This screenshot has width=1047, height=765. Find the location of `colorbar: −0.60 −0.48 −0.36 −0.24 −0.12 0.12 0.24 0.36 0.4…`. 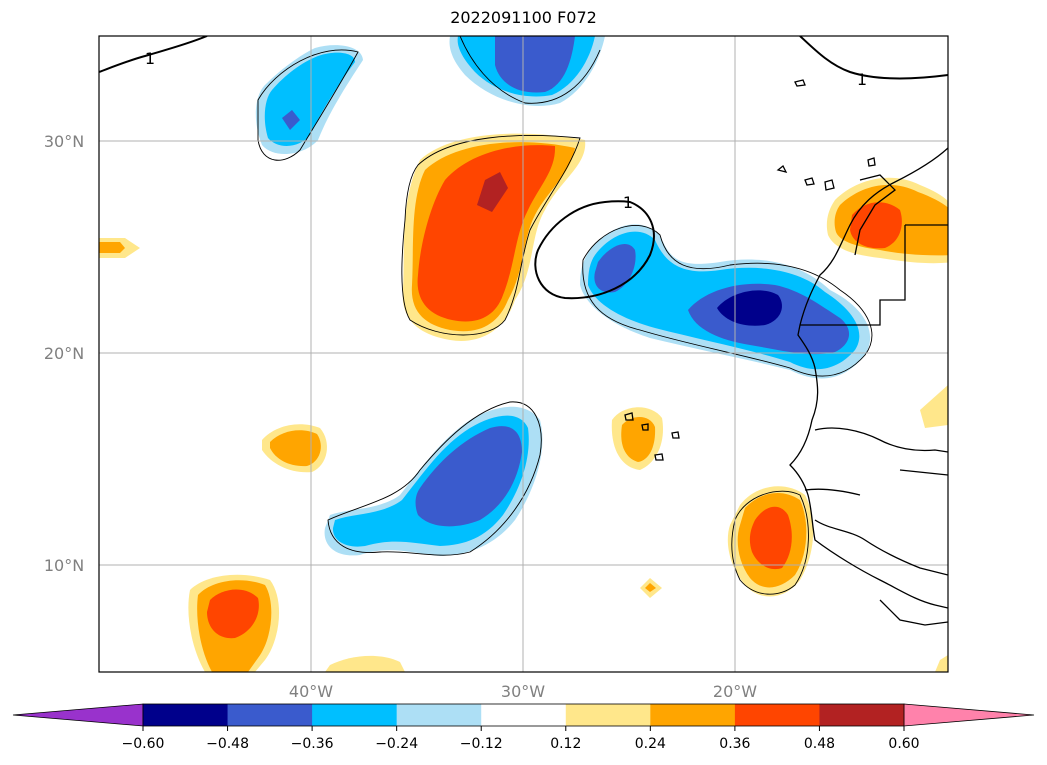

colorbar: −0.60 −0.48 −0.36 −0.24 −0.12 0.12 0.24 0.36 0.4… is located at coordinates (523, 727).